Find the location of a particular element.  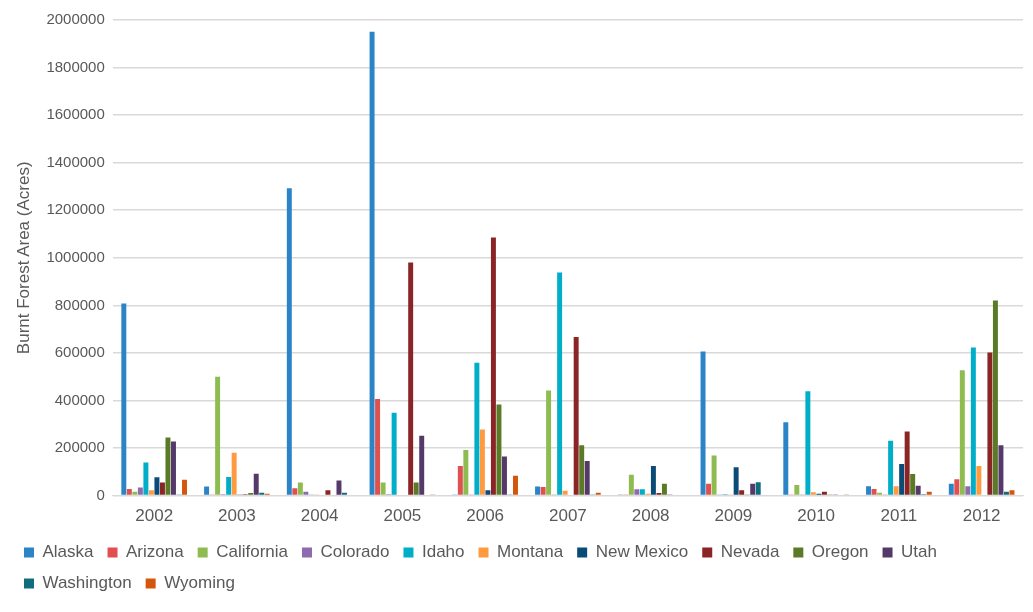

legend-label: Oregon is located at coordinates (840, 552).